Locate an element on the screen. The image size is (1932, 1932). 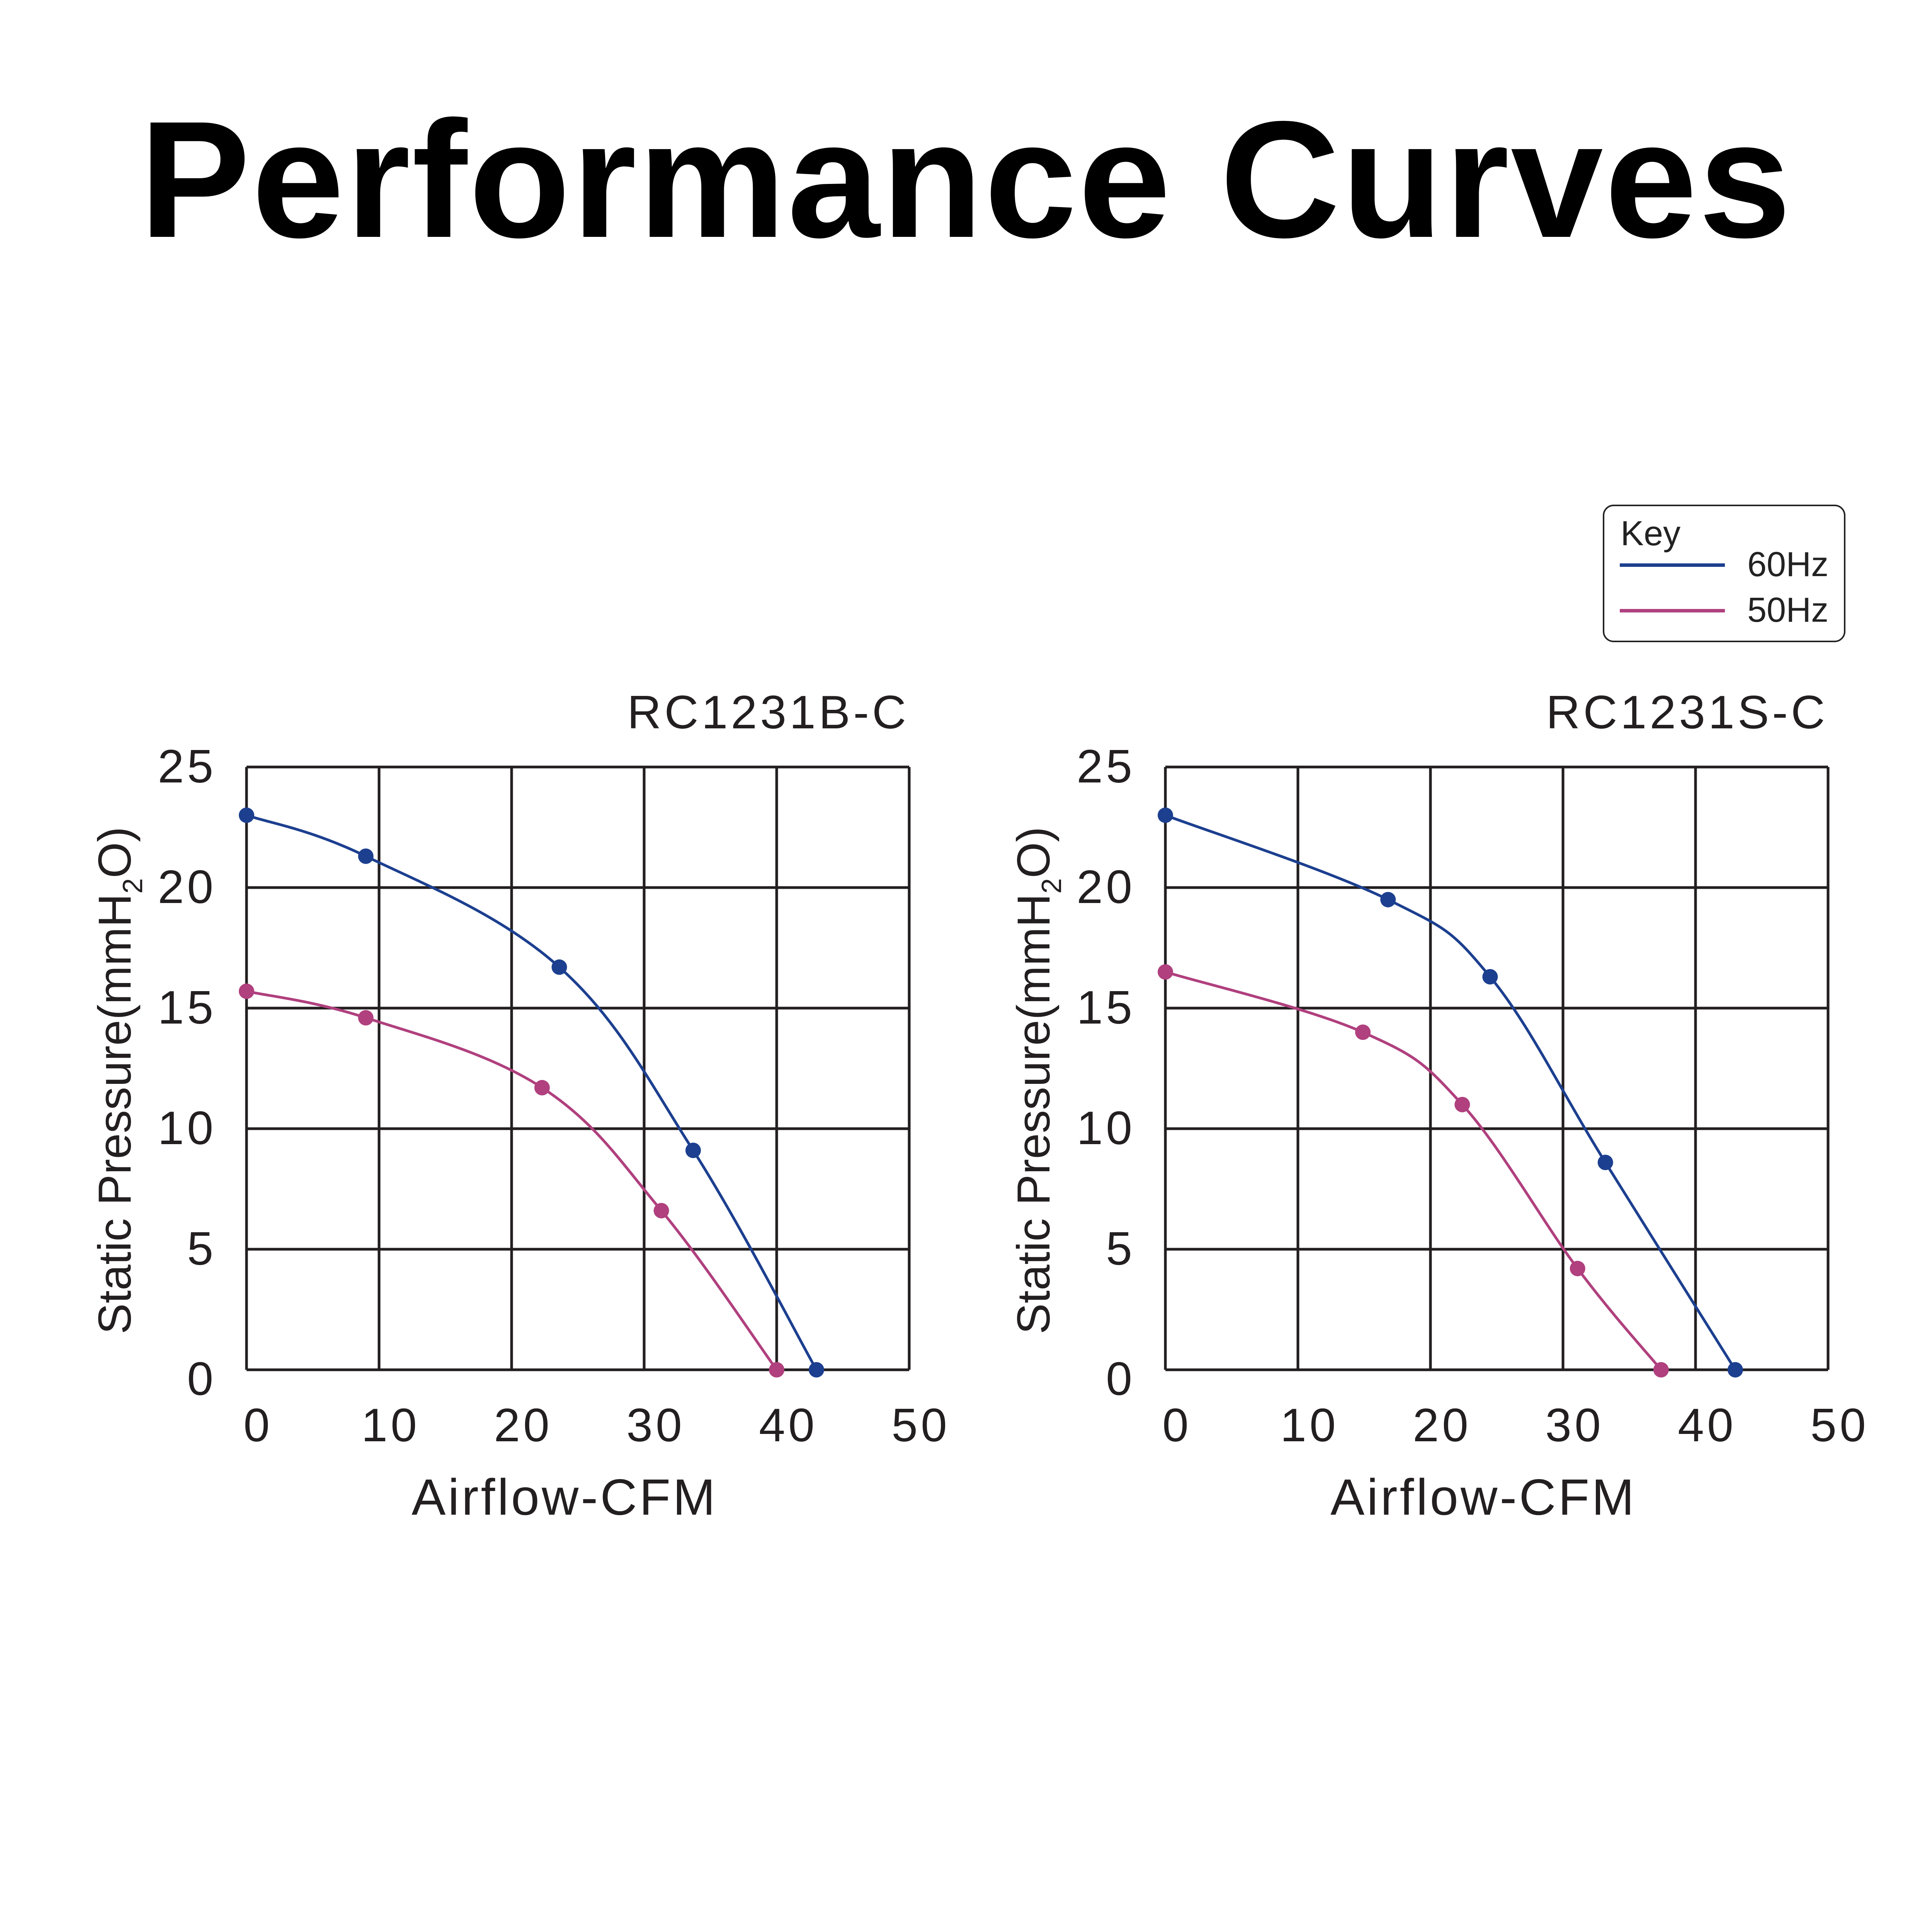
chart-title: RC1231S-C is located at coordinates (1687, 712).